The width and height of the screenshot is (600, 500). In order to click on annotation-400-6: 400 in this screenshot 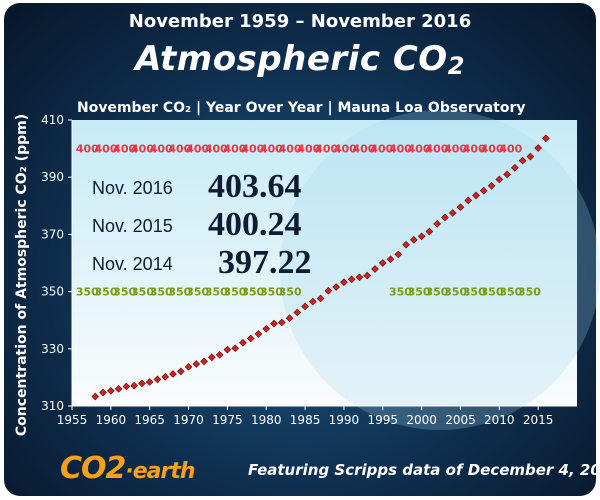, I will do `click(197, 149)`.